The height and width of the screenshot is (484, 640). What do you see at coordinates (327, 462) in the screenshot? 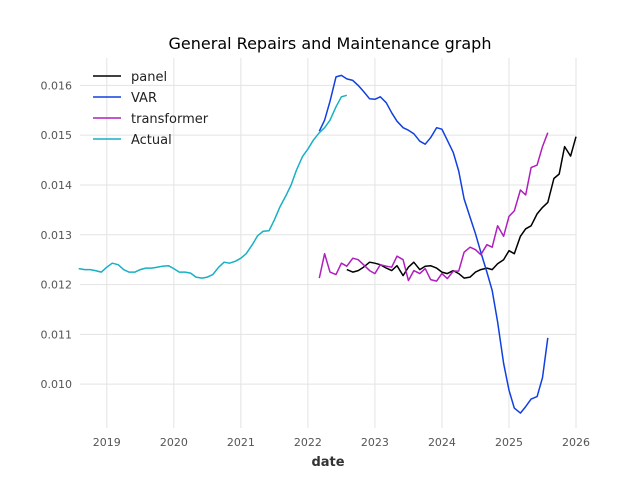
I see `x-axis-label: date` at bounding box center [327, 462].